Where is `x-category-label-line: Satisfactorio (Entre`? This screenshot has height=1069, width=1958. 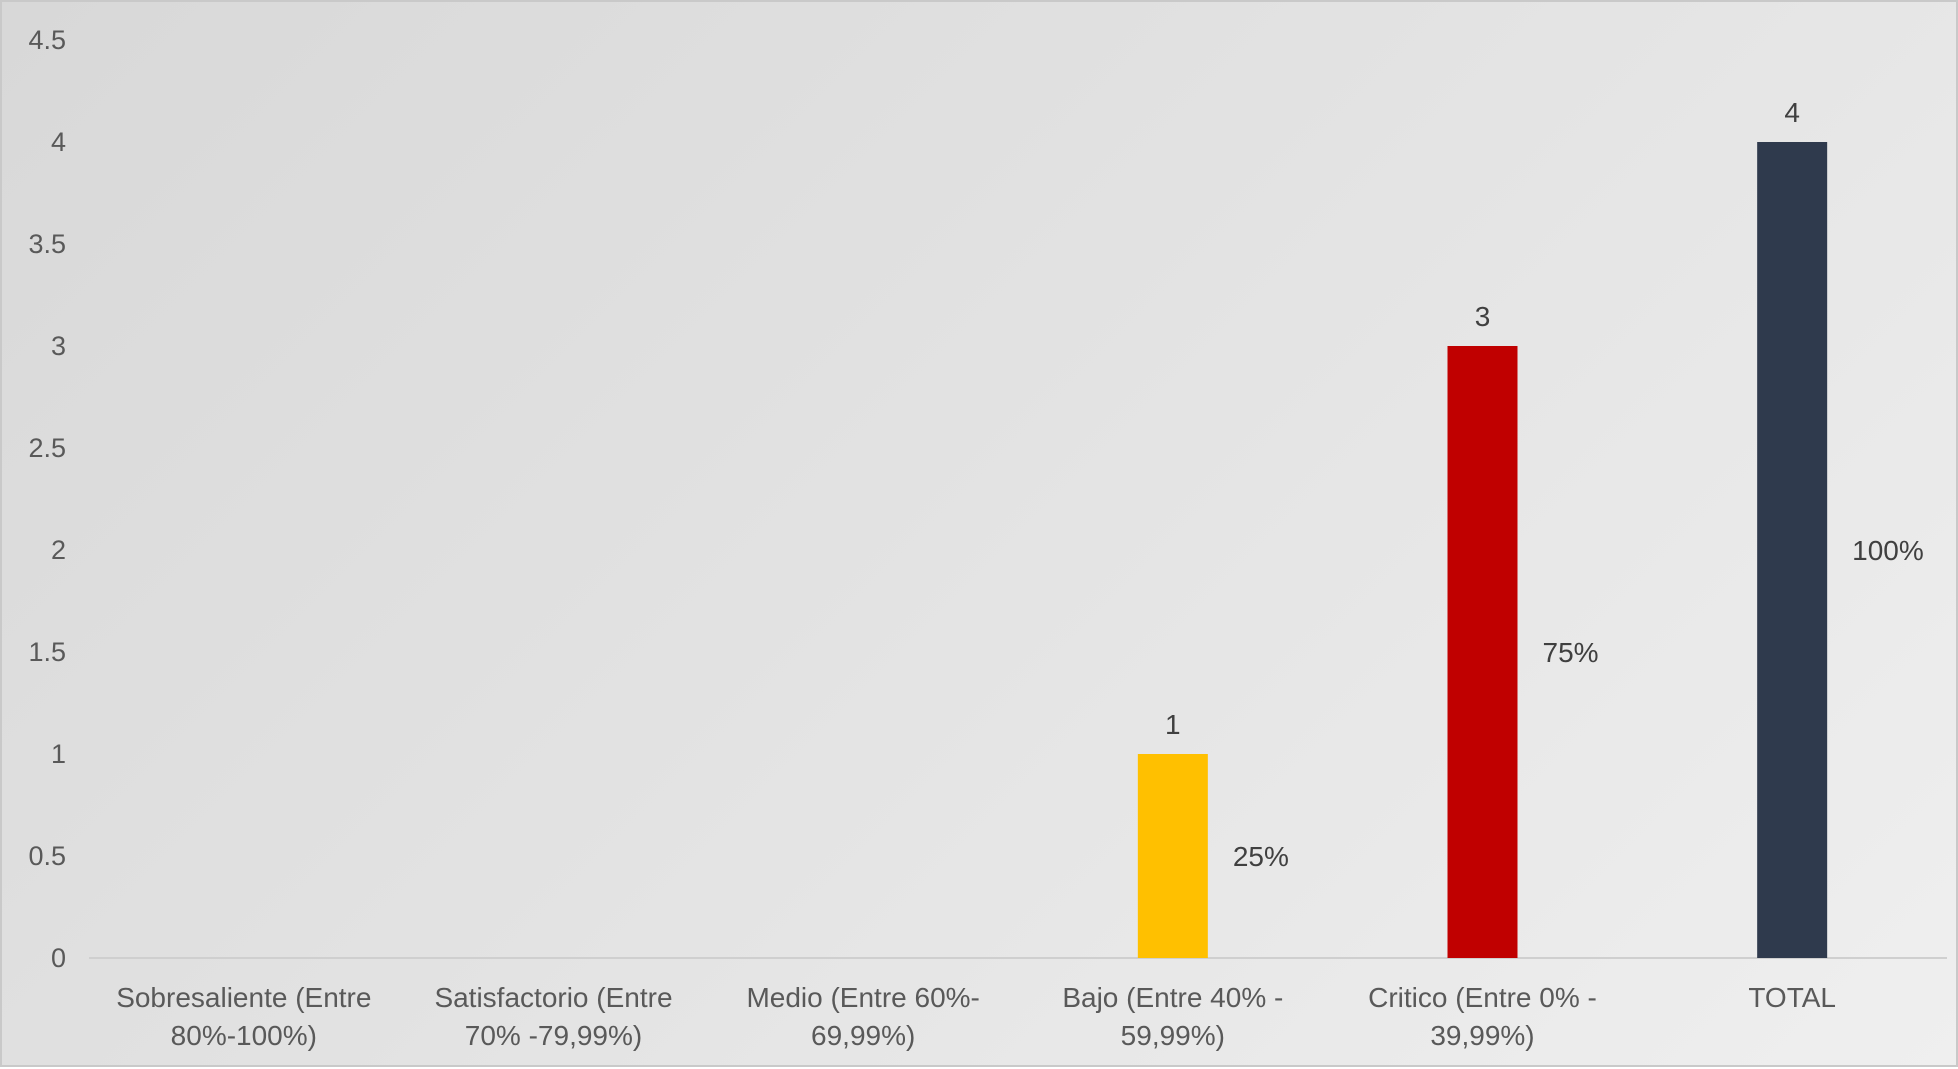 x-category-label-line: Satisfactorio (Entre is located at coordinates (553, 997).